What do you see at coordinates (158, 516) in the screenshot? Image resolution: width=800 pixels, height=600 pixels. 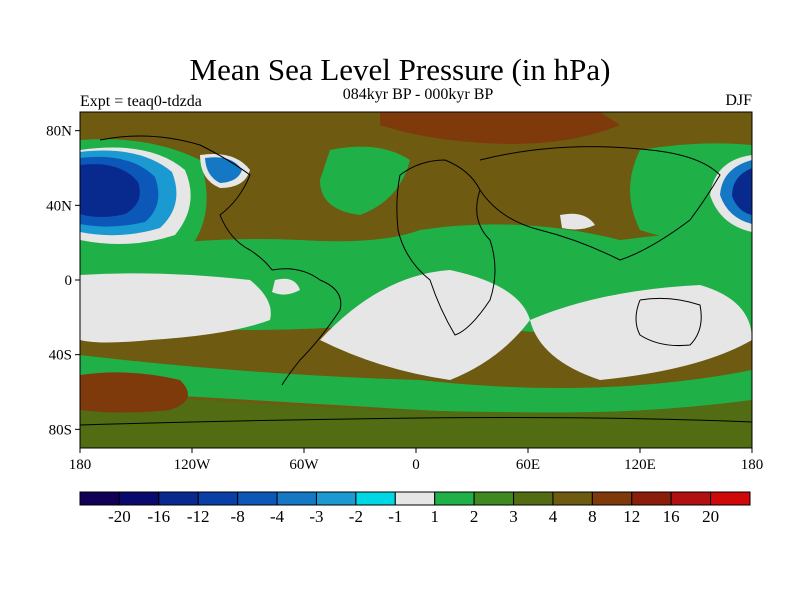 I see `colorbar-label: -16` at bounding box center [158, 516].